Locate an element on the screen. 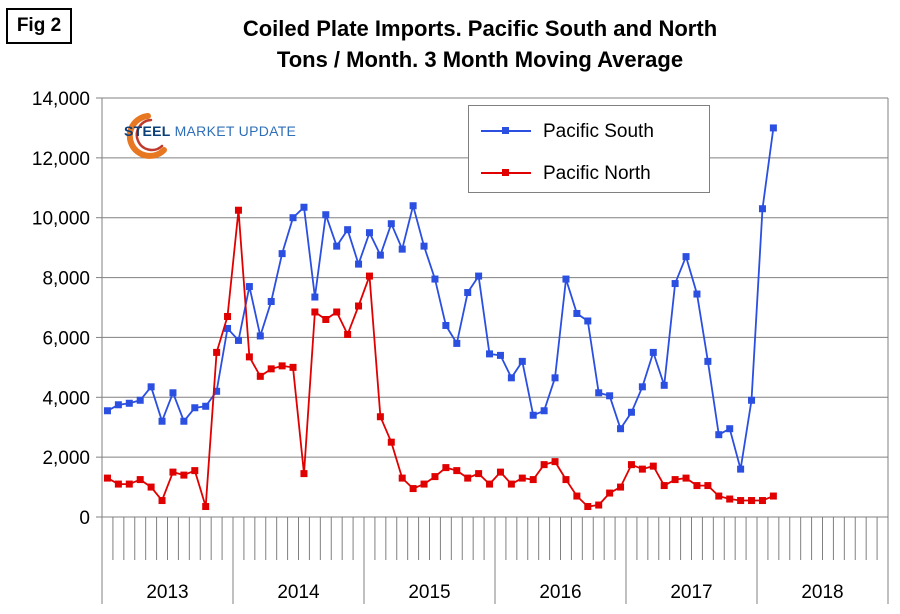 This screenshot has width=900, height=614. legend-label-pacific-south: Pacific South is located at coordinates (598, 131).